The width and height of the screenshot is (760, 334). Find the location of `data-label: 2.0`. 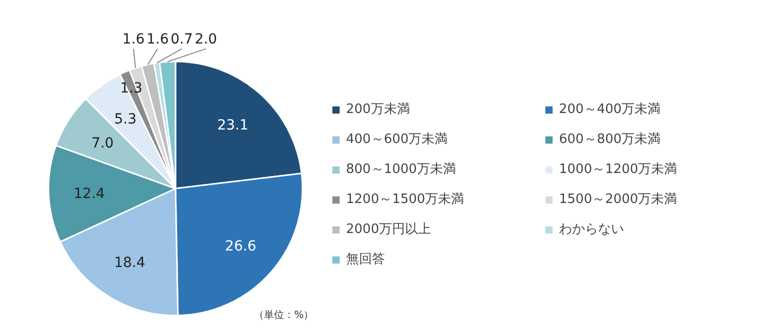

data-label: 2.0 is located at coordinates (206, 40).